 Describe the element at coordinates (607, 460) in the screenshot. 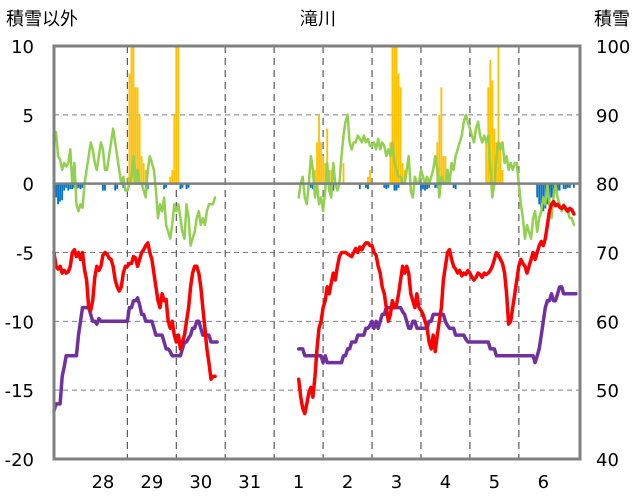

I see `right-tick-6: 40` at that location.